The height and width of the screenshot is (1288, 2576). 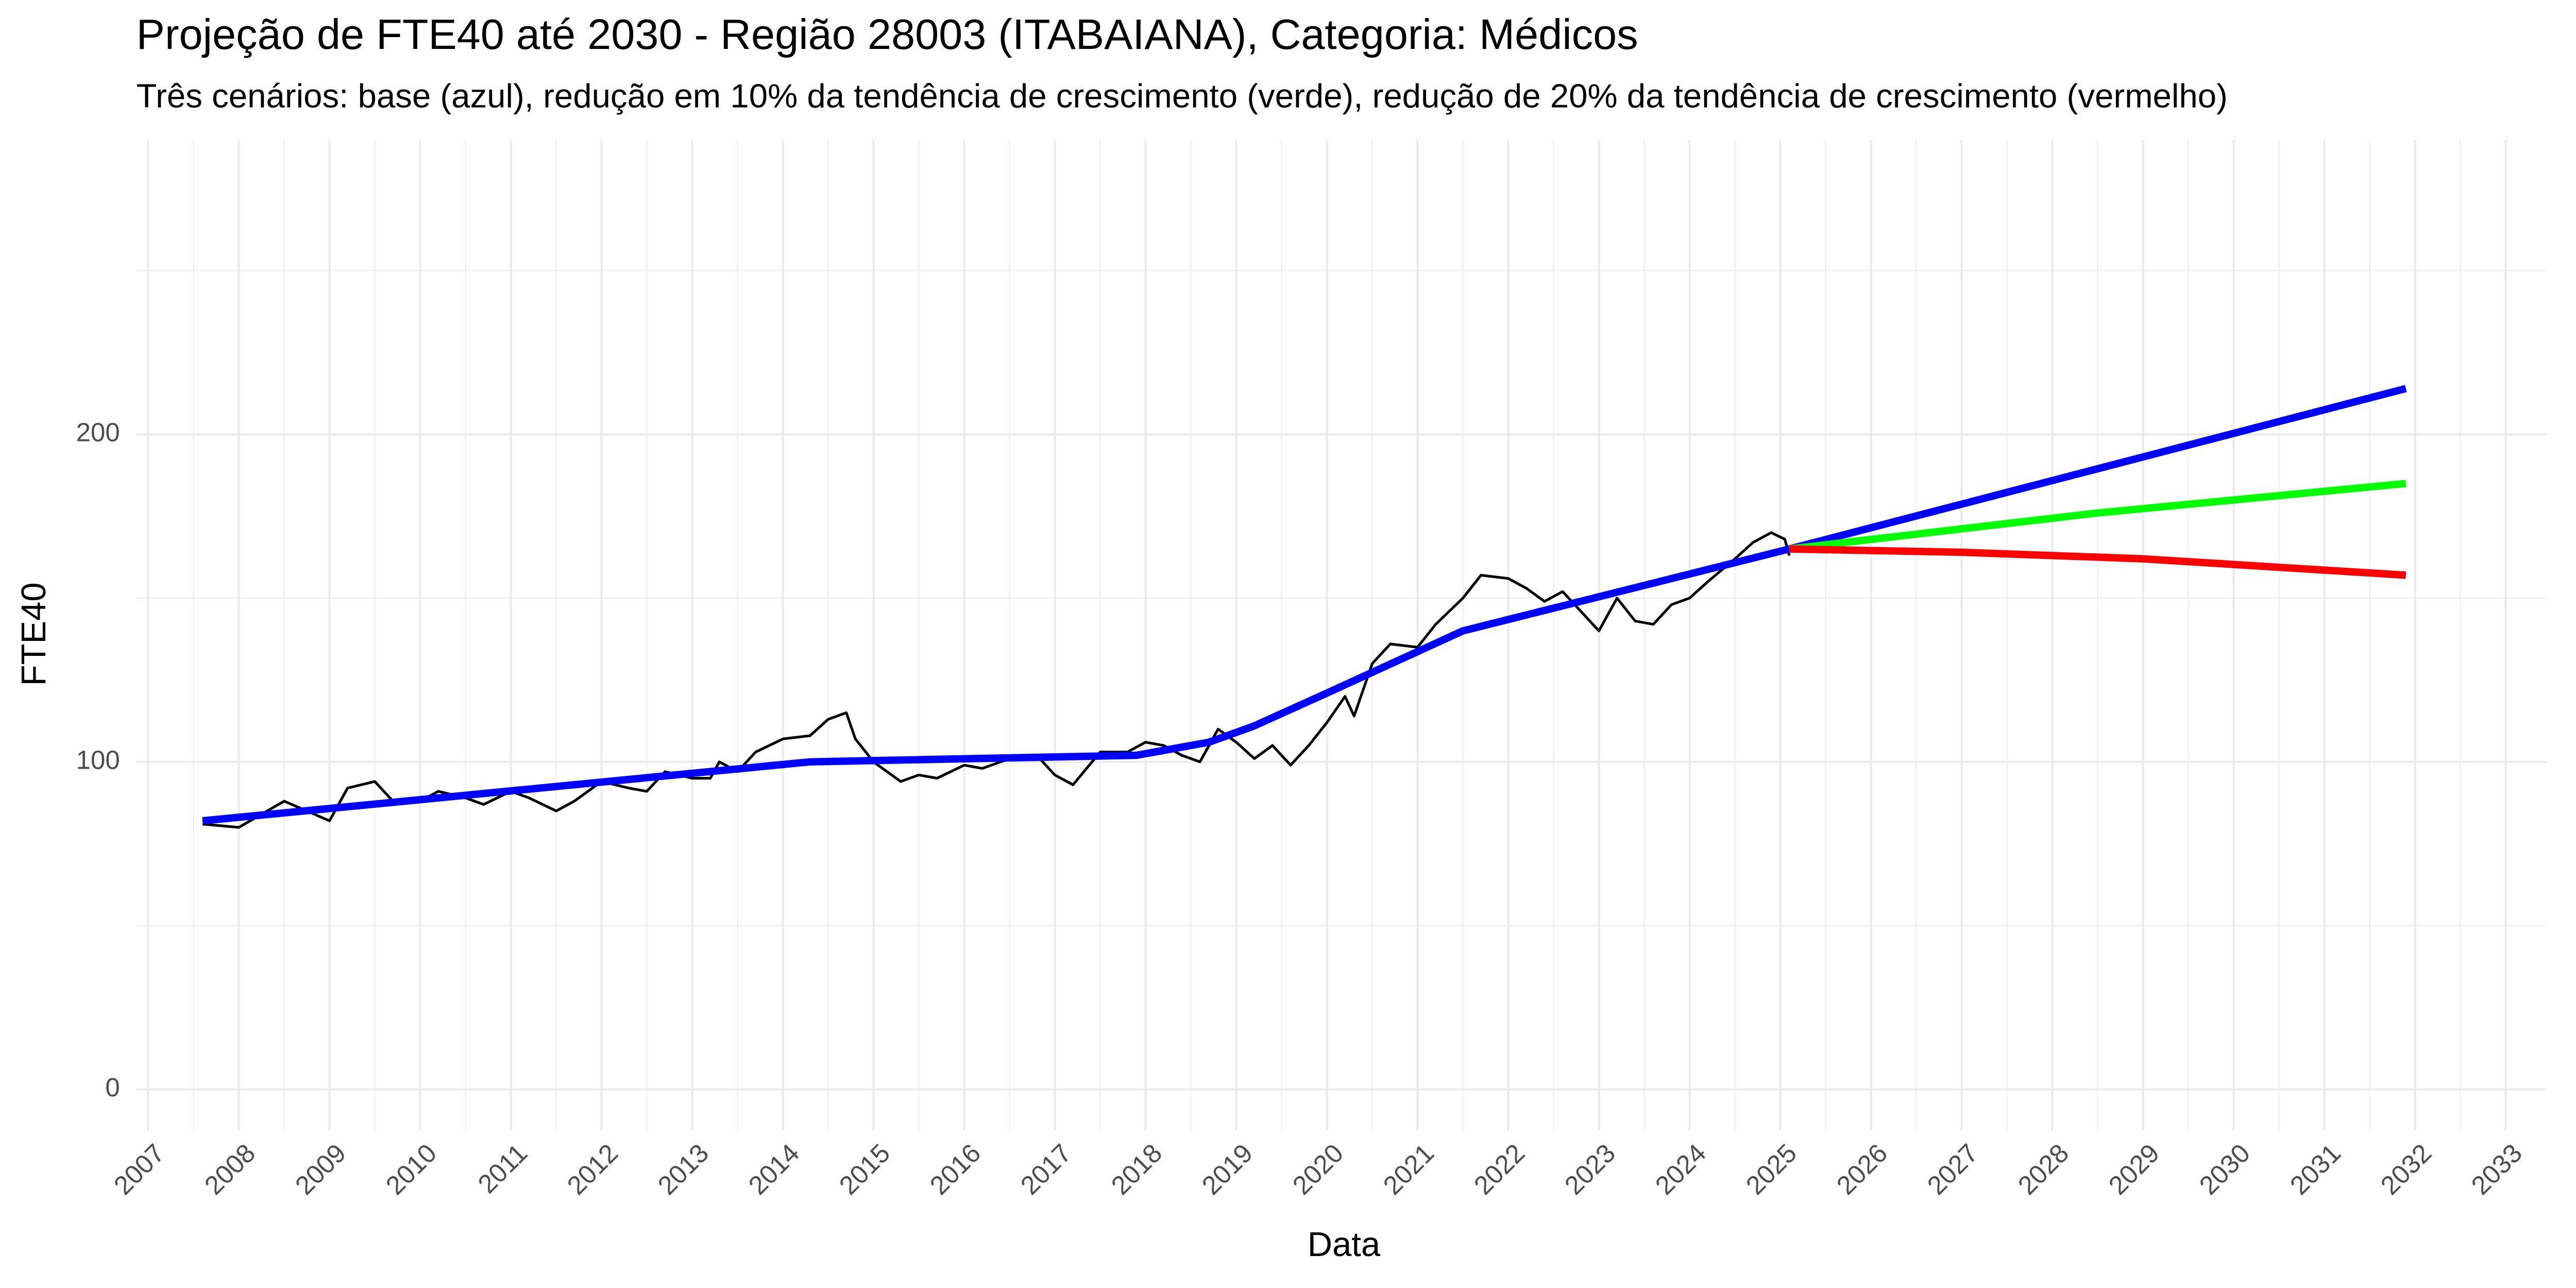 What do you see at coordinates (1862, 1169) in the screenshot?
I see `x-tick-label: 2026` at bounding box center [1862, 1169].